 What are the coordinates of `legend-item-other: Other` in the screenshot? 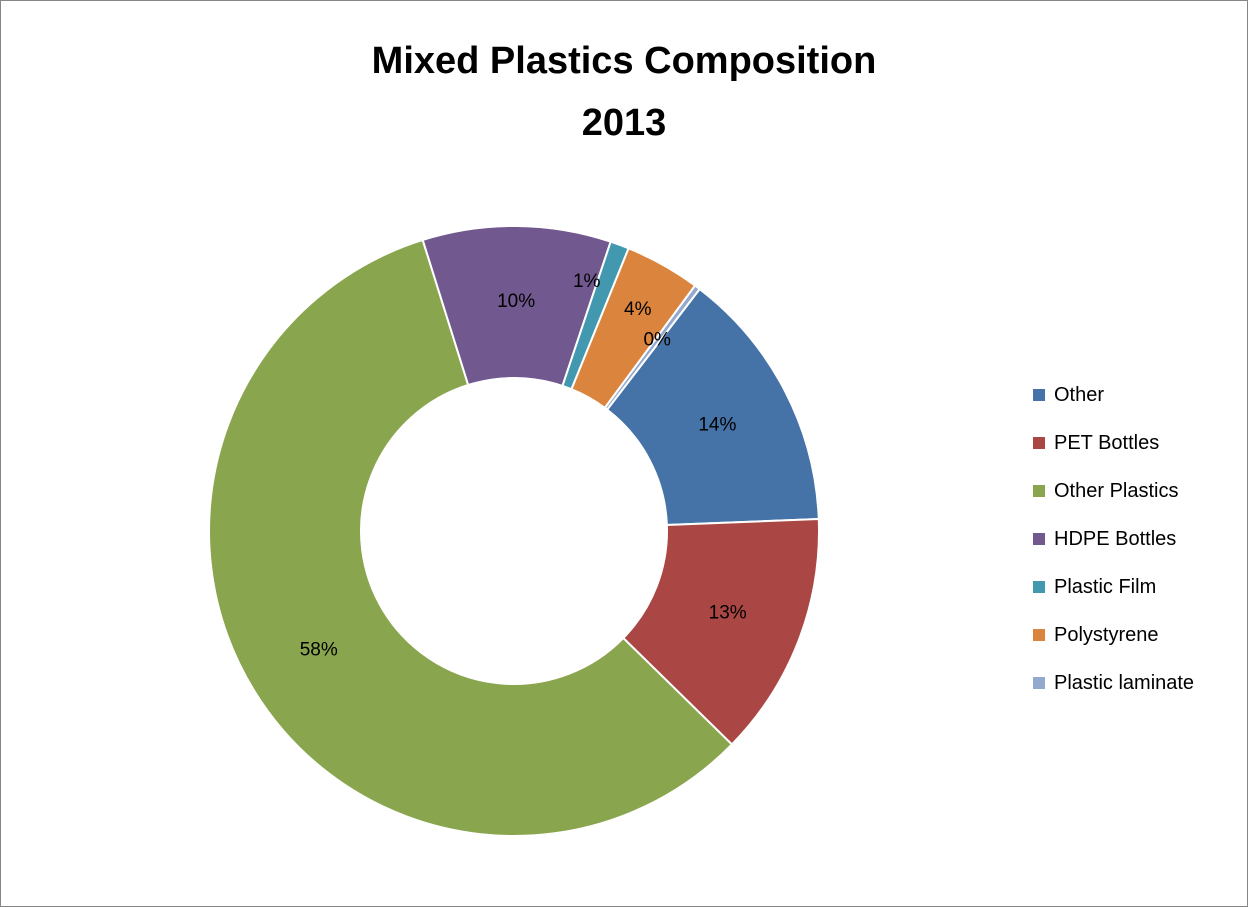 It's located at (1113, 395).